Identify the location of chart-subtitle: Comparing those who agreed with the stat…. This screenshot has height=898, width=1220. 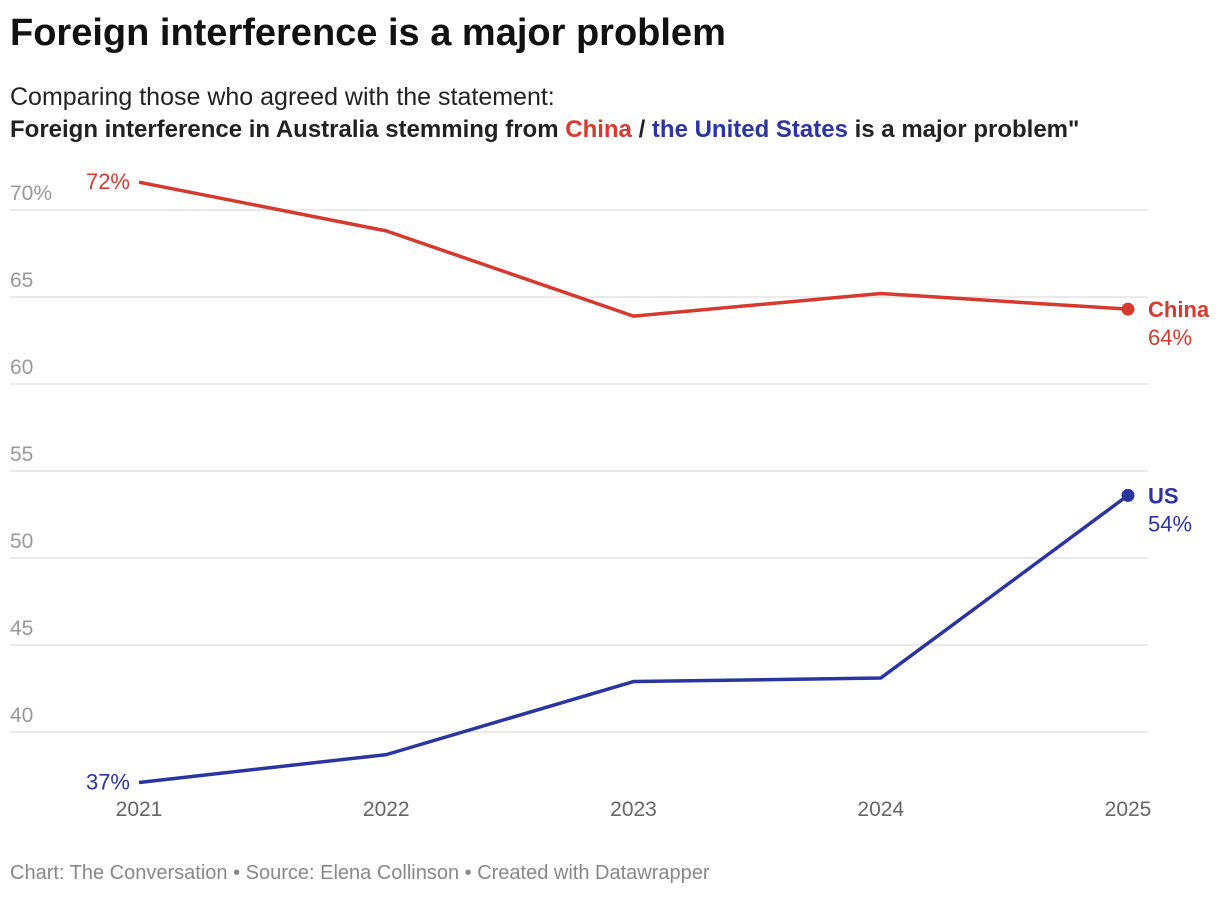
(282, 97).